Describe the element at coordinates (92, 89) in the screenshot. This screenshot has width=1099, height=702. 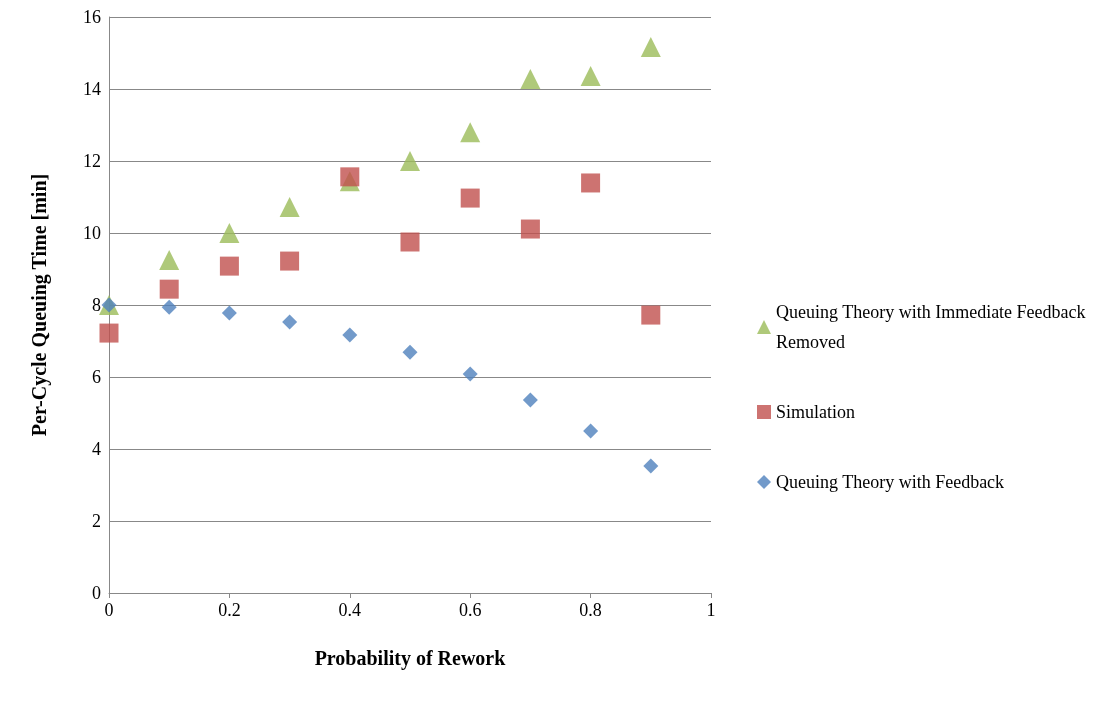
I see `y-tick-label: 14` at that location.